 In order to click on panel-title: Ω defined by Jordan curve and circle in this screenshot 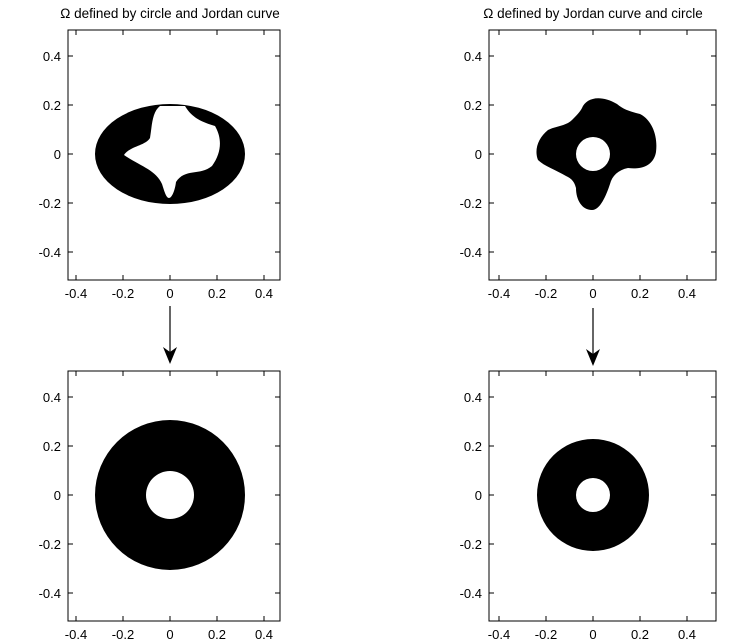, I will do `click(592, 13)`.